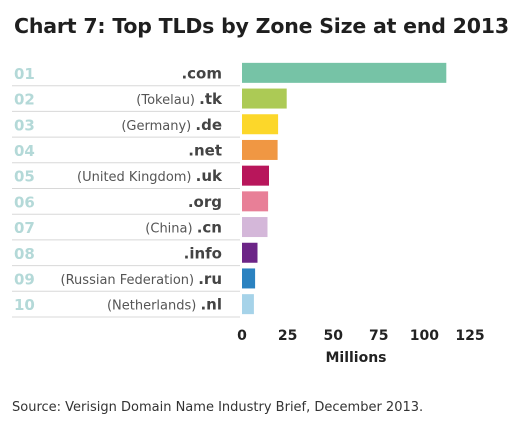  Describe the element at coordinates (24, 254) in the screenshot. I see `rank-label: 08` at that location.